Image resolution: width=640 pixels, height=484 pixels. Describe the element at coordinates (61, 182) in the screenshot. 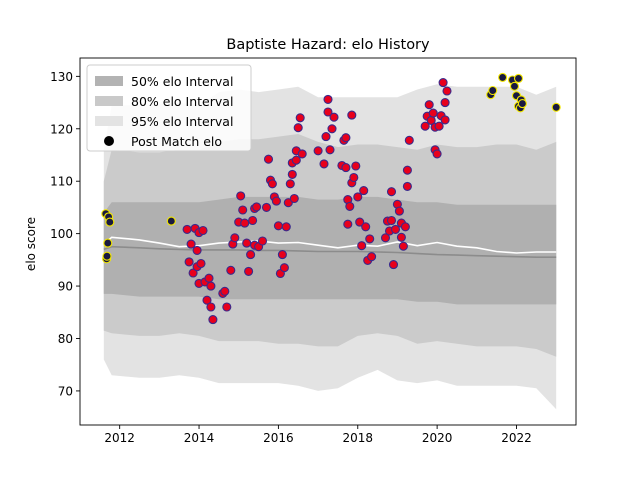

I see `y-tick-label: 110` at that location.